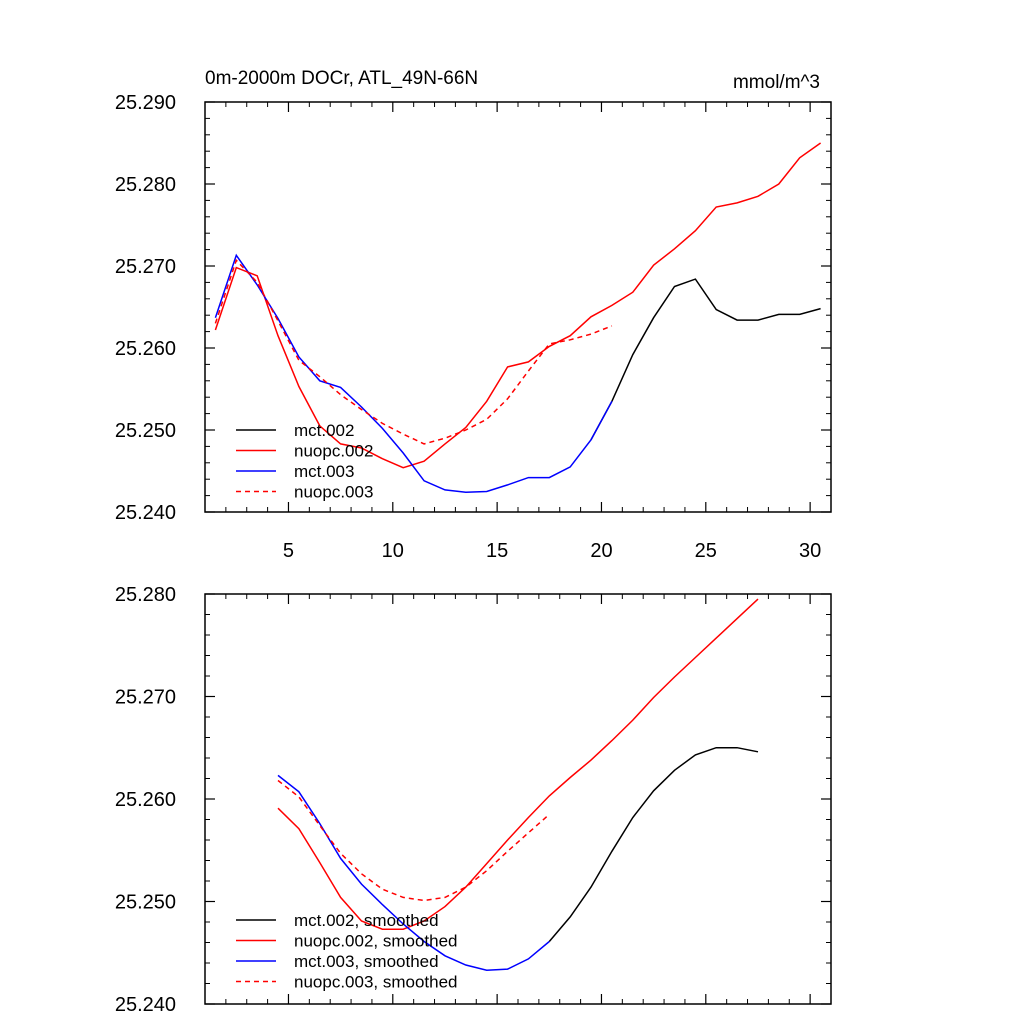 Image resolution: width=1024 pixels, height=1024 pixels. I want to click on bottom-y-tick-label: 25.260, so click(145, 800).